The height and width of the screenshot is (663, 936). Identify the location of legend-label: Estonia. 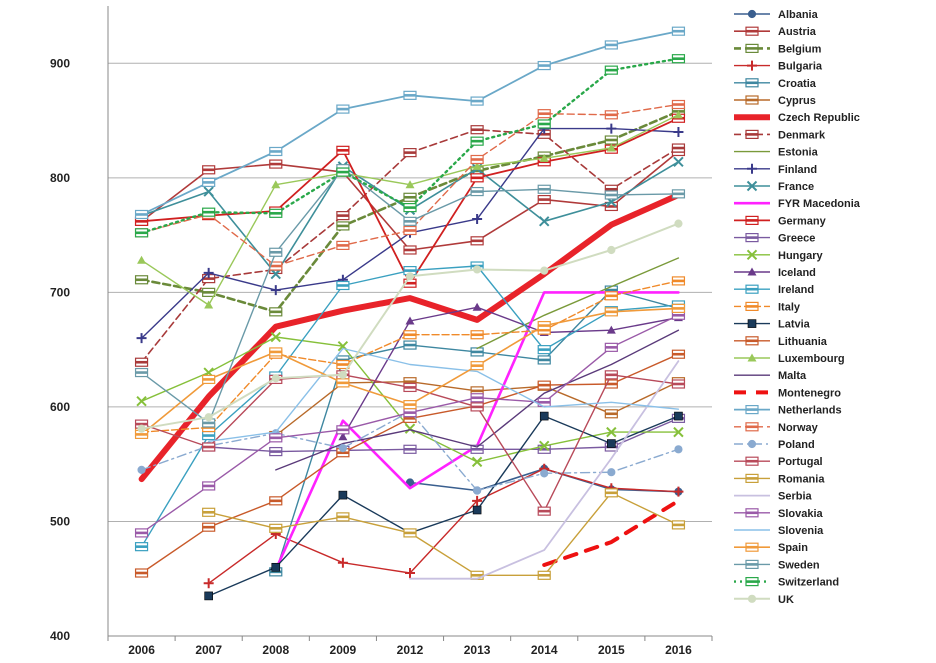
(798, 153).